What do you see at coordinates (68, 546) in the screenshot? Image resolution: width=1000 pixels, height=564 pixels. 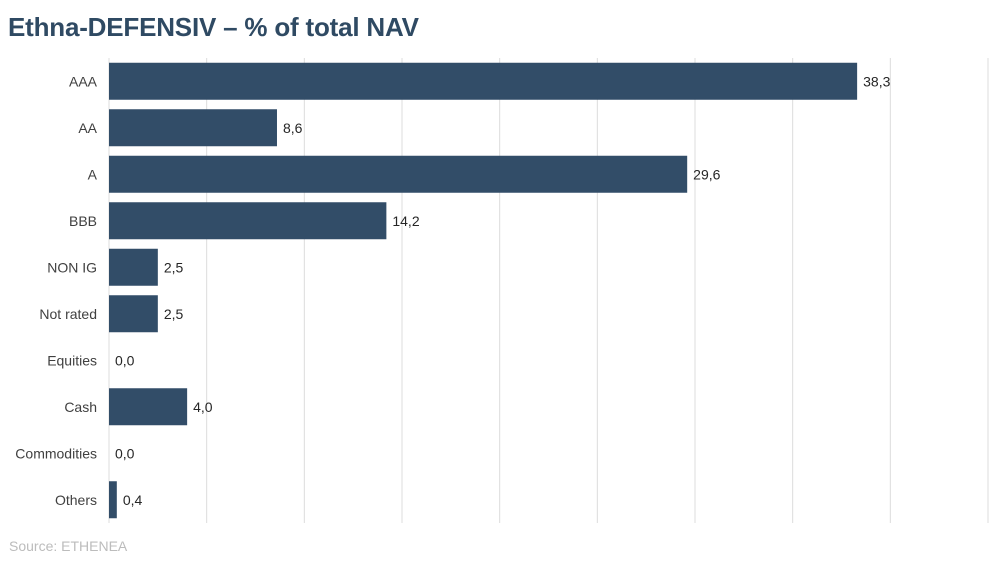 I see `source-note: Source: ETHENEA` at bounding box center [68, 546].